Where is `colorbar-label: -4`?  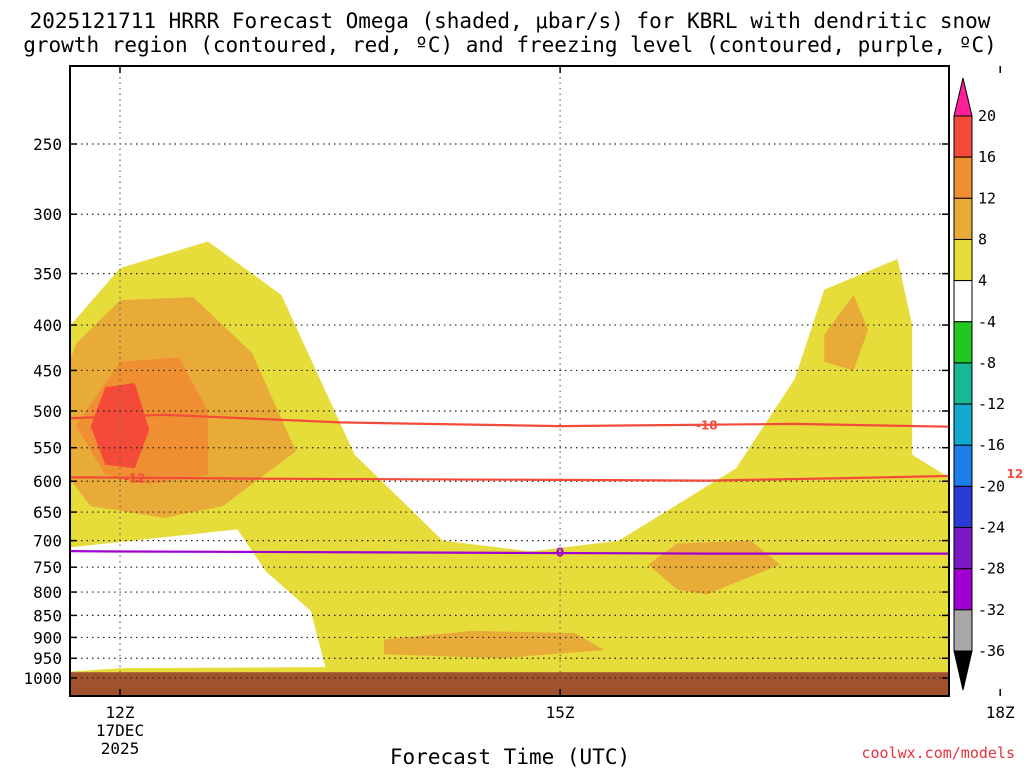
colorbar-label: -4 is located at coordinates (987, 322).